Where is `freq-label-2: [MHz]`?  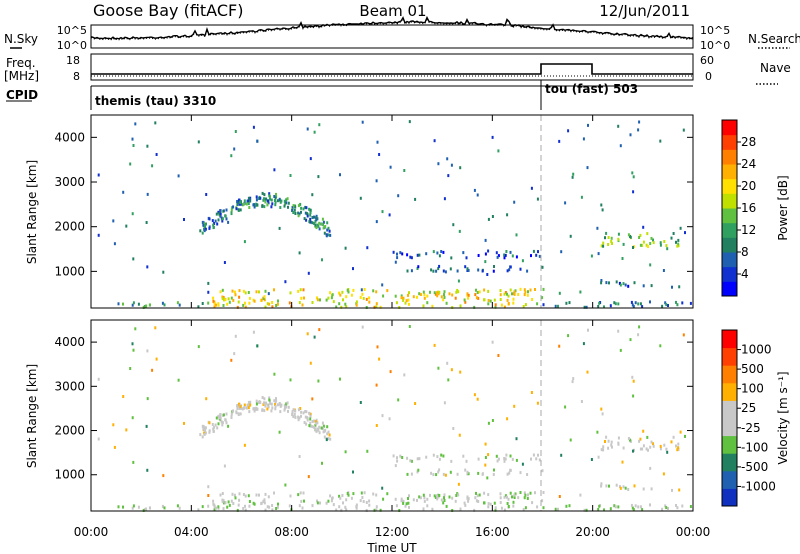 freq-label-2: [MHz] is located at coordinates (21, 76).